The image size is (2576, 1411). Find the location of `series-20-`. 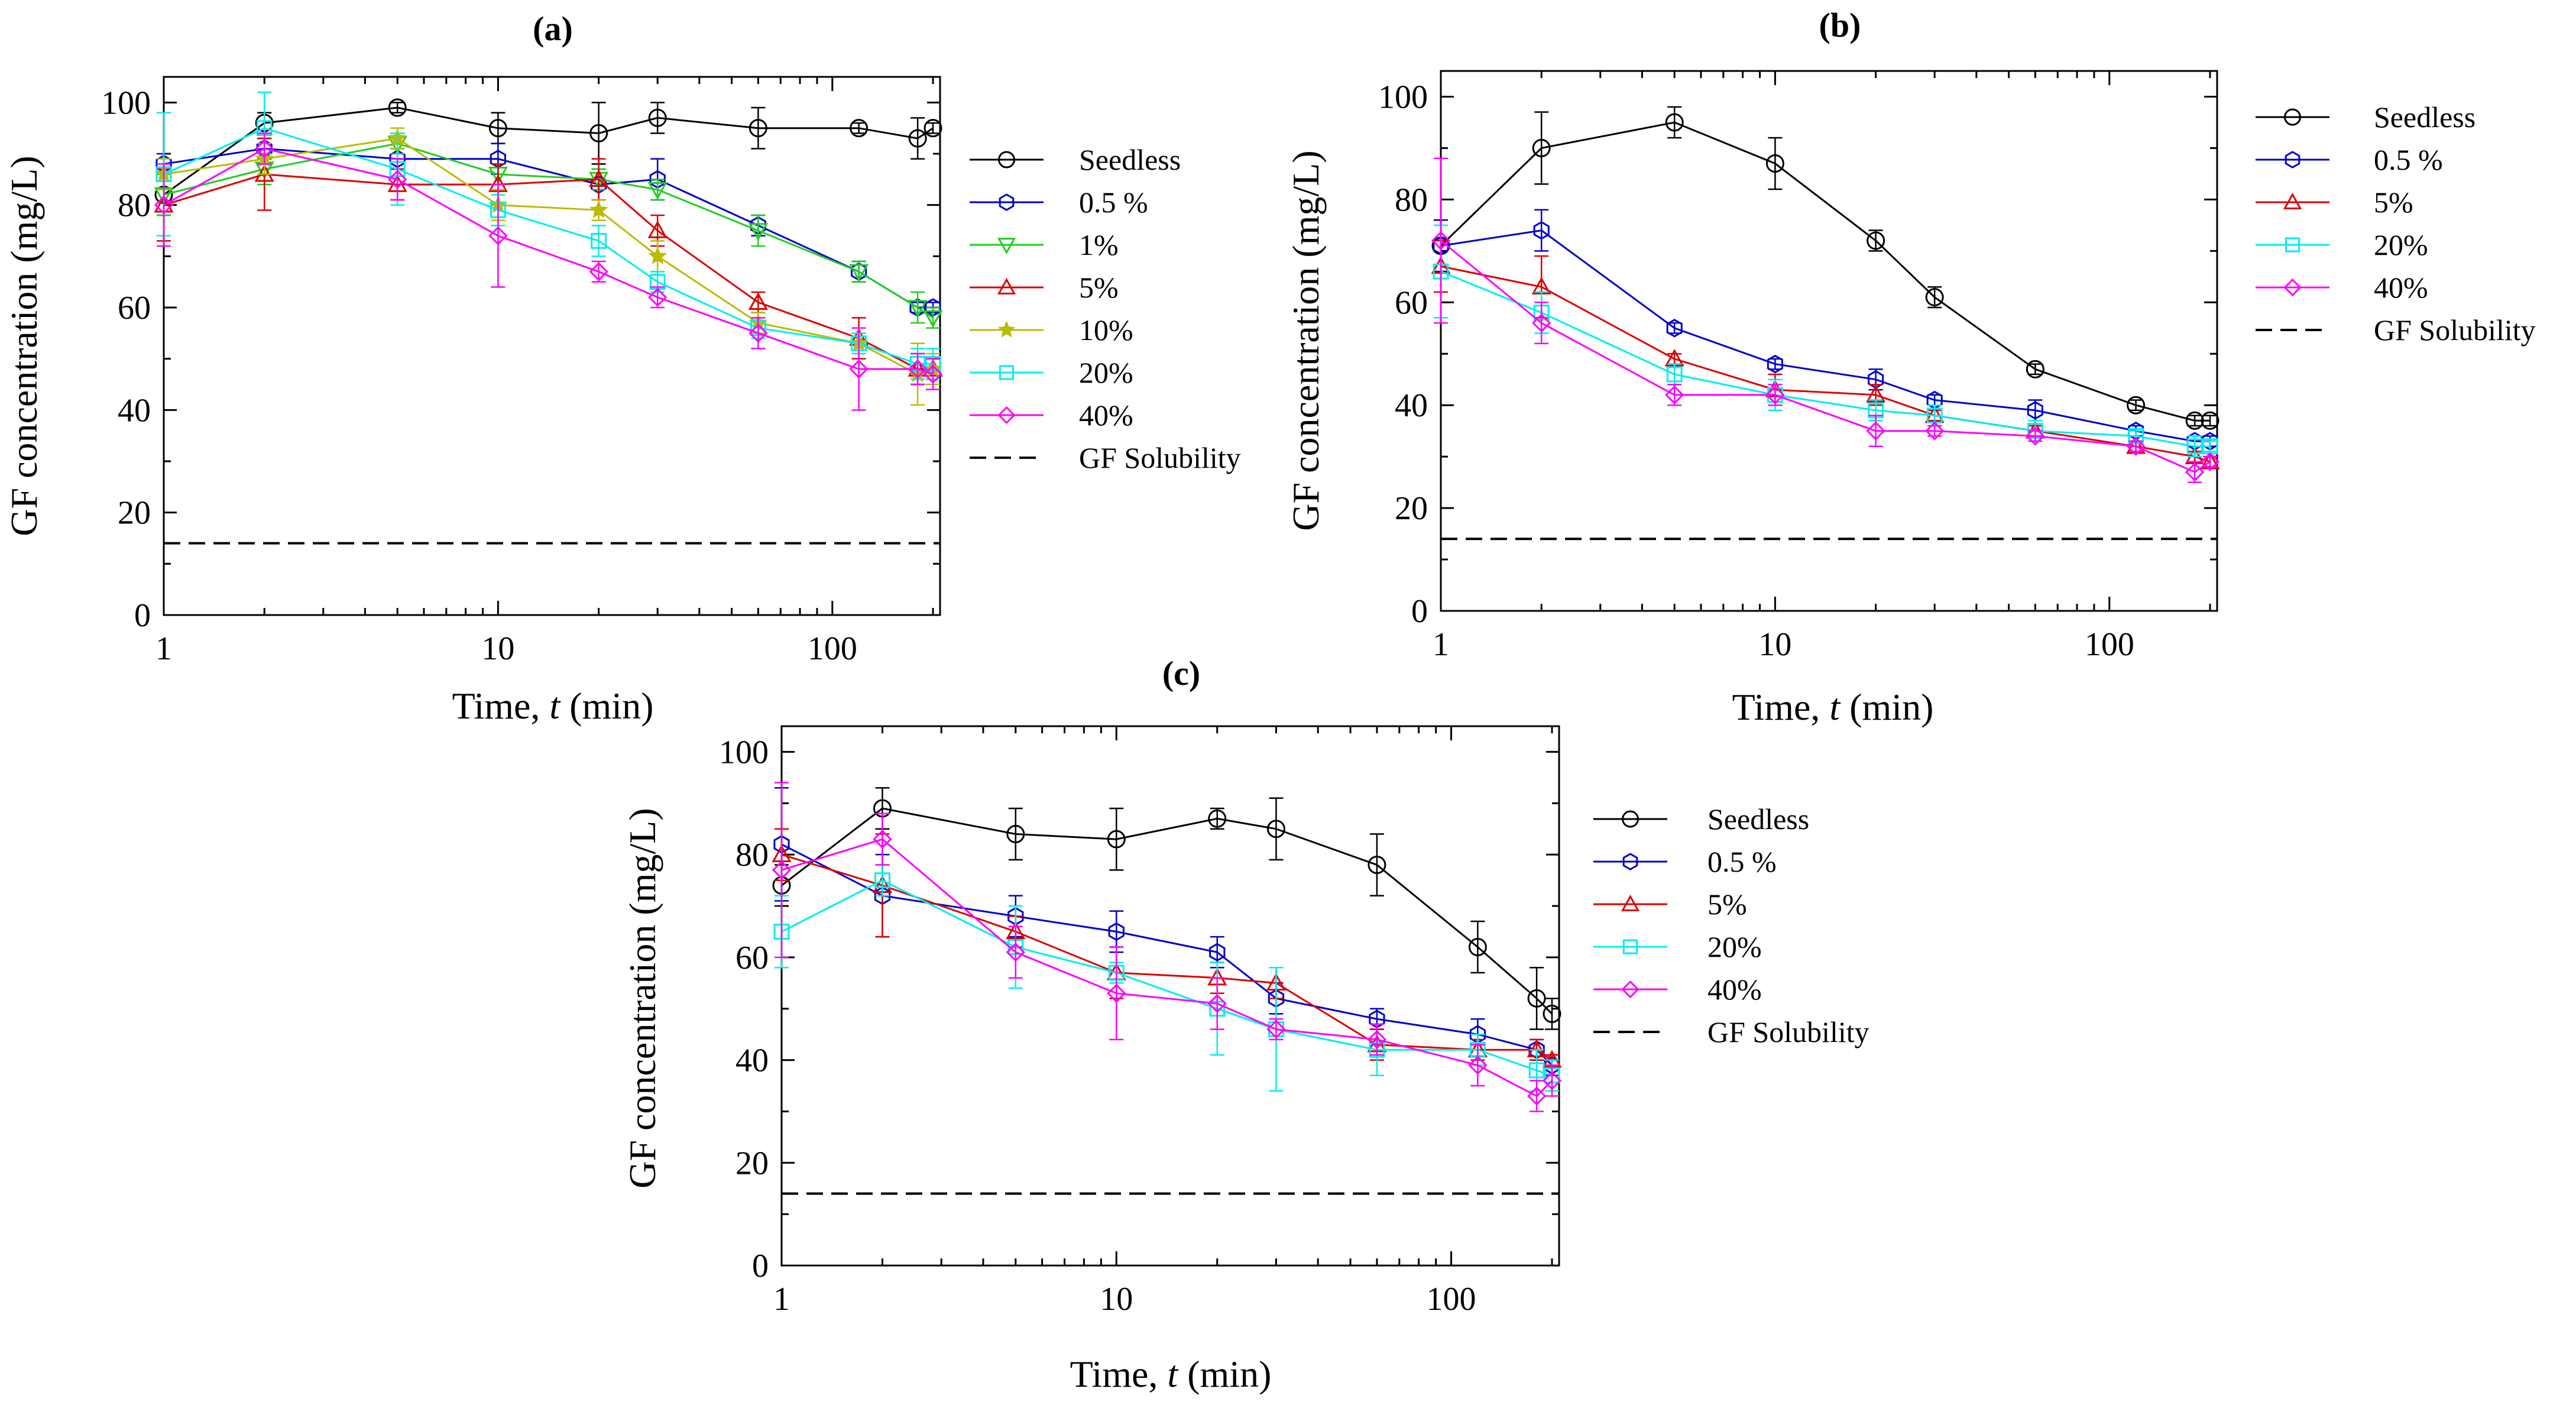

series-20- is located at coordinates (1825, 341).